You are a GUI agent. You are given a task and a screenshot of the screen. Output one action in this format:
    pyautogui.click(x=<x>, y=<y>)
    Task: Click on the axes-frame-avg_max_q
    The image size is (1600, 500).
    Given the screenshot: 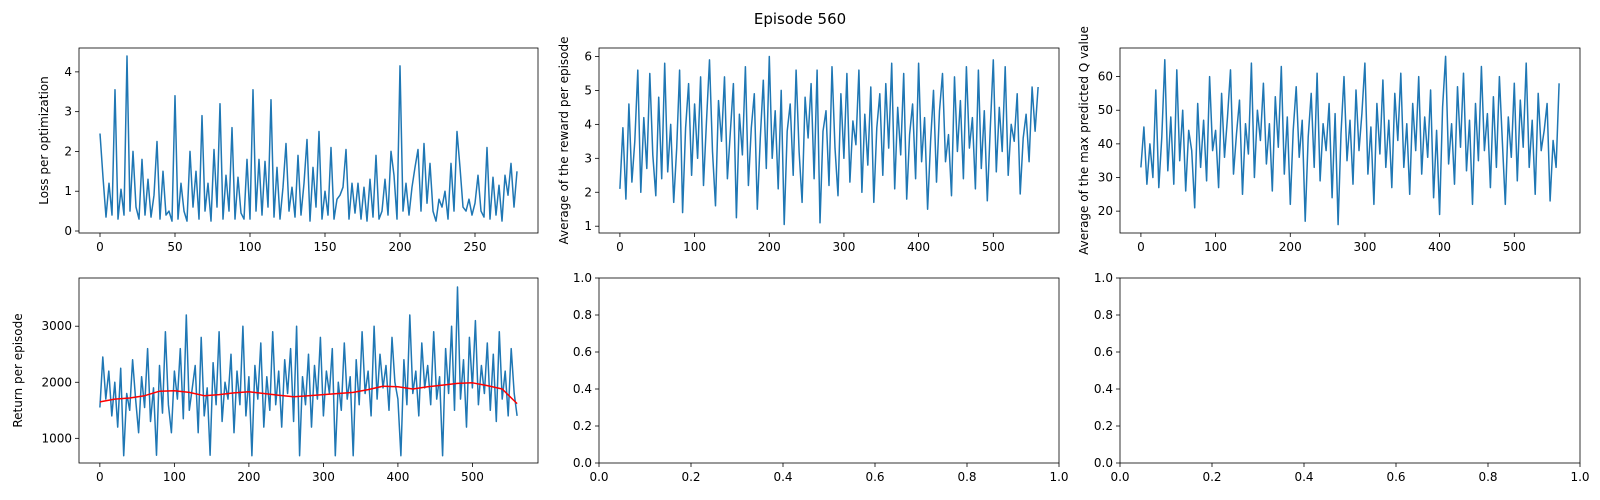 What is the action you would take?
    pyautogui.click(x=1350, y=140)
    